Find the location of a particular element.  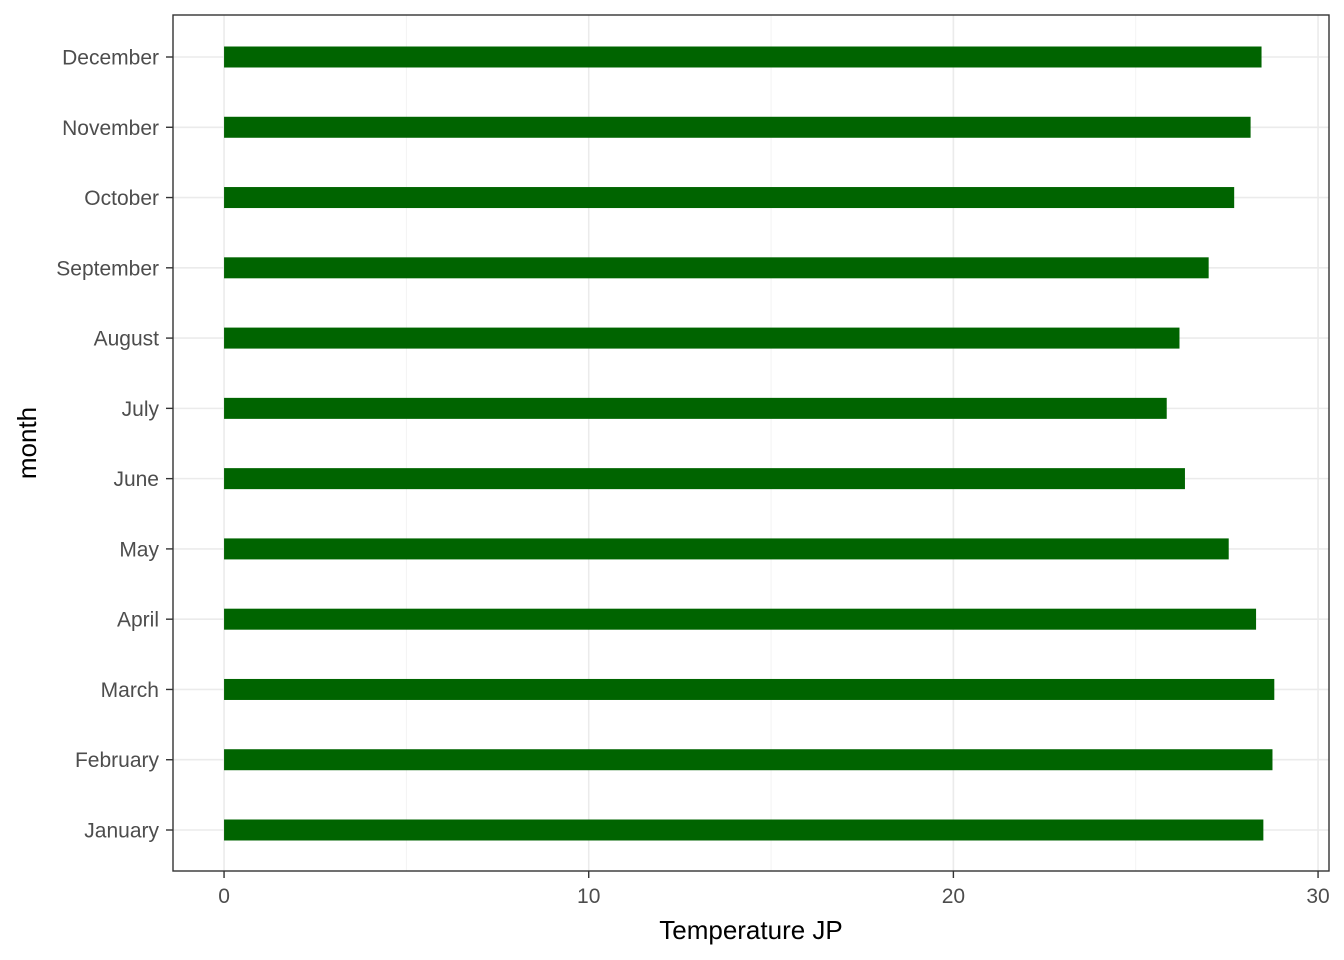

bar-july is located at coordinates (695, 408).